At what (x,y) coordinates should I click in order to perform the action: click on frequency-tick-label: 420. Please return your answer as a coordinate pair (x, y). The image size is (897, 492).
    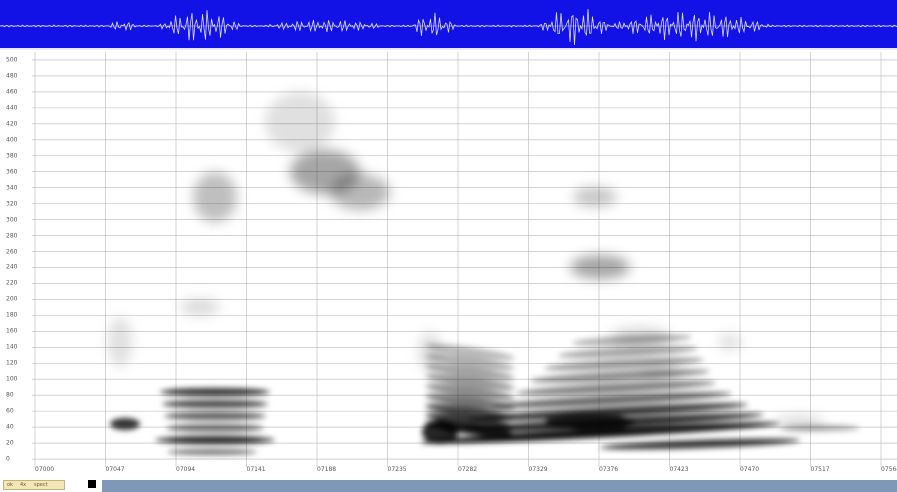
    Looking at the image, I should click on (12, 124).